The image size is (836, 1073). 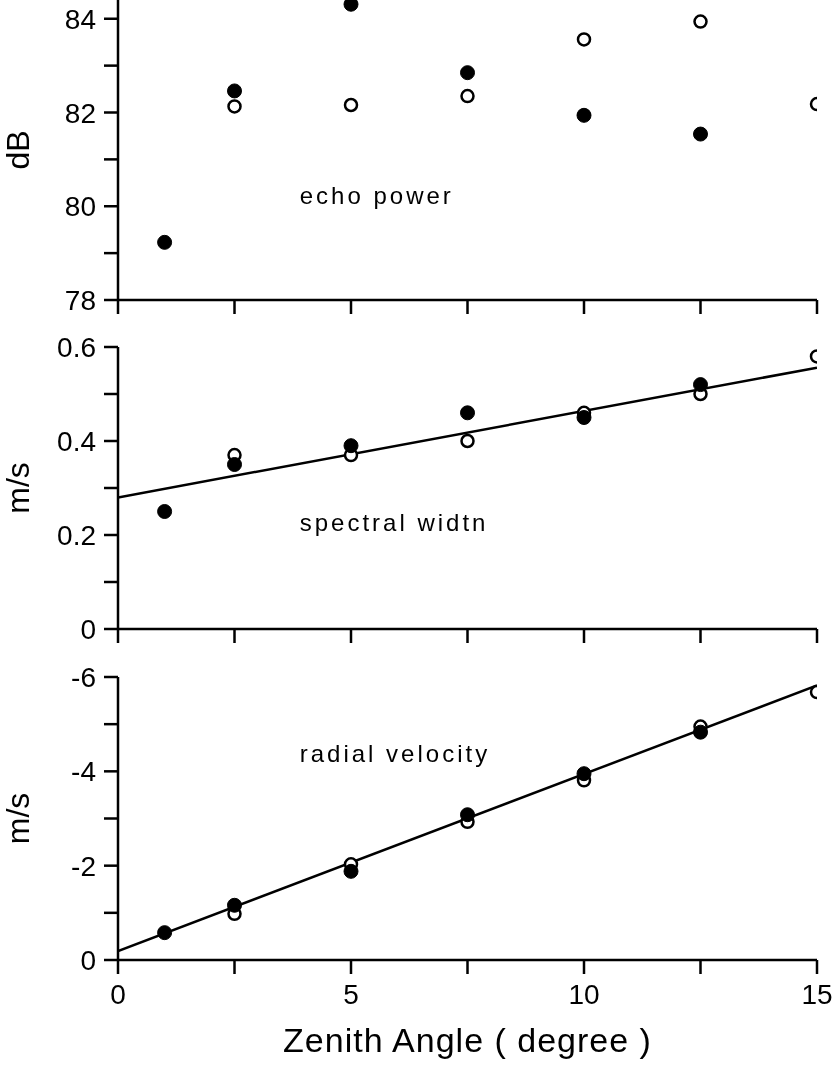 What do you see at coordinates (18, 150) in the screenshot?
I see `y-axis-title: dB` at bounding box center [18, 150].